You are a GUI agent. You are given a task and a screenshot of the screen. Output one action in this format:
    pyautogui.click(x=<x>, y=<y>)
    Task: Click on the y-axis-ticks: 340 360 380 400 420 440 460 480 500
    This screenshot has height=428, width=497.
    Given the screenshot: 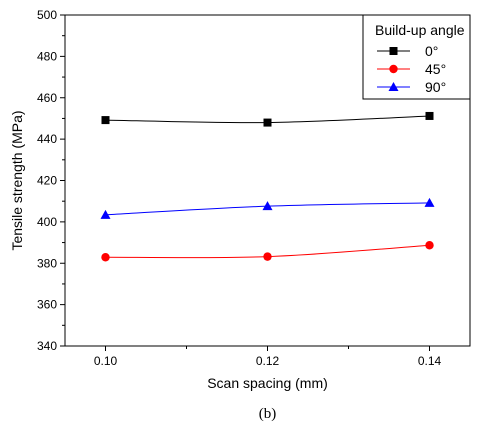 What is the action you would take?
    pyautogui.click(x=51, y=180)
    